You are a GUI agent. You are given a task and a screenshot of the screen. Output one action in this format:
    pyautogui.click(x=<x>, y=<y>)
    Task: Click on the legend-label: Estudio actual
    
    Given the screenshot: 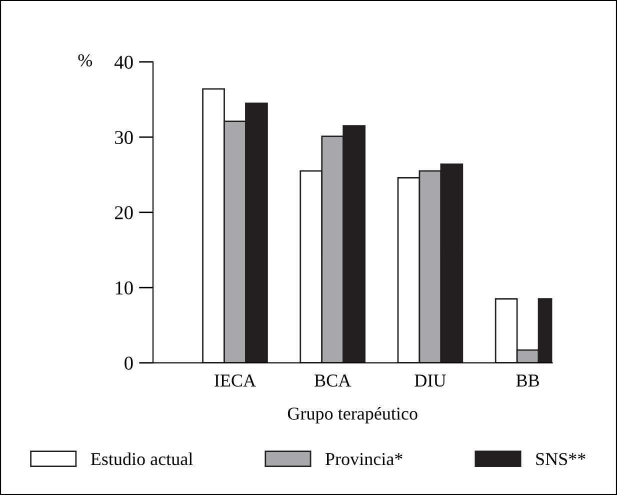 What is the action you would take?
    pyautogui.click(x=141, y=459)
    